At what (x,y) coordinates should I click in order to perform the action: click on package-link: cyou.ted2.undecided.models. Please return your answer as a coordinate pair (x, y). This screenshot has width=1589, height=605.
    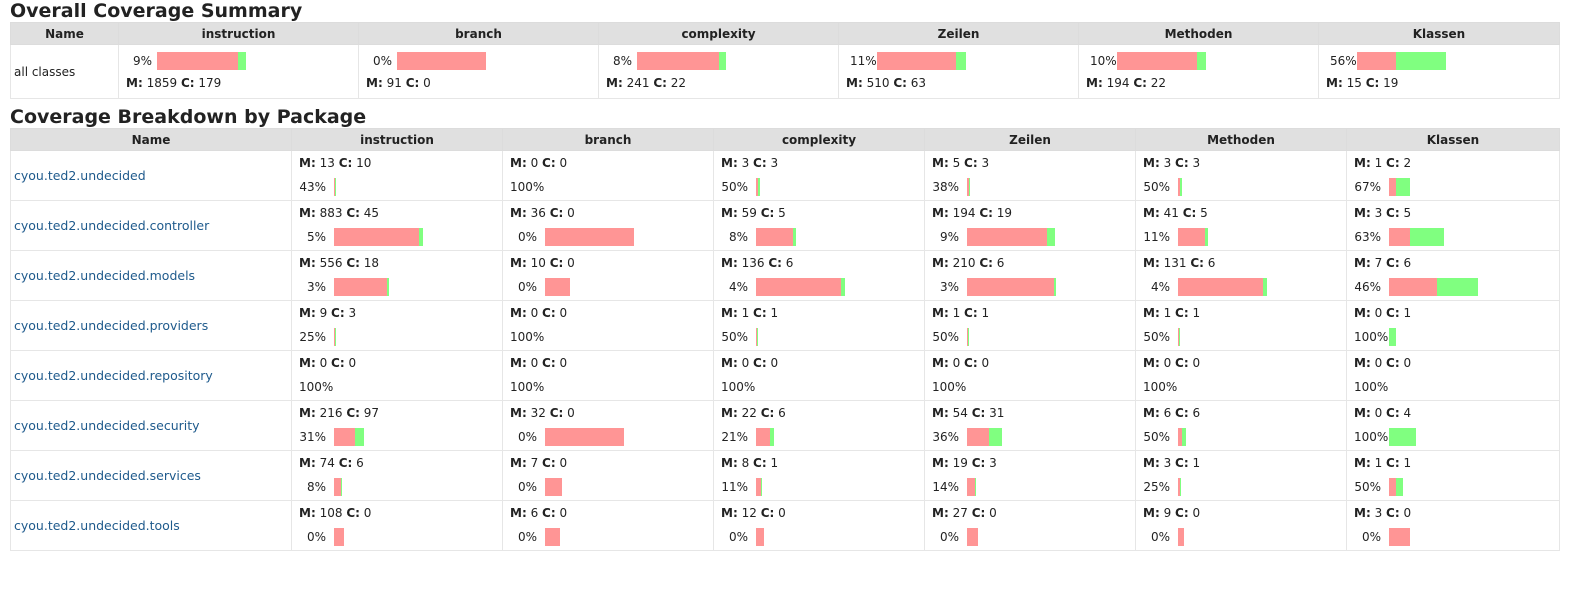
    Looking at the image, I should click on (105, 275).